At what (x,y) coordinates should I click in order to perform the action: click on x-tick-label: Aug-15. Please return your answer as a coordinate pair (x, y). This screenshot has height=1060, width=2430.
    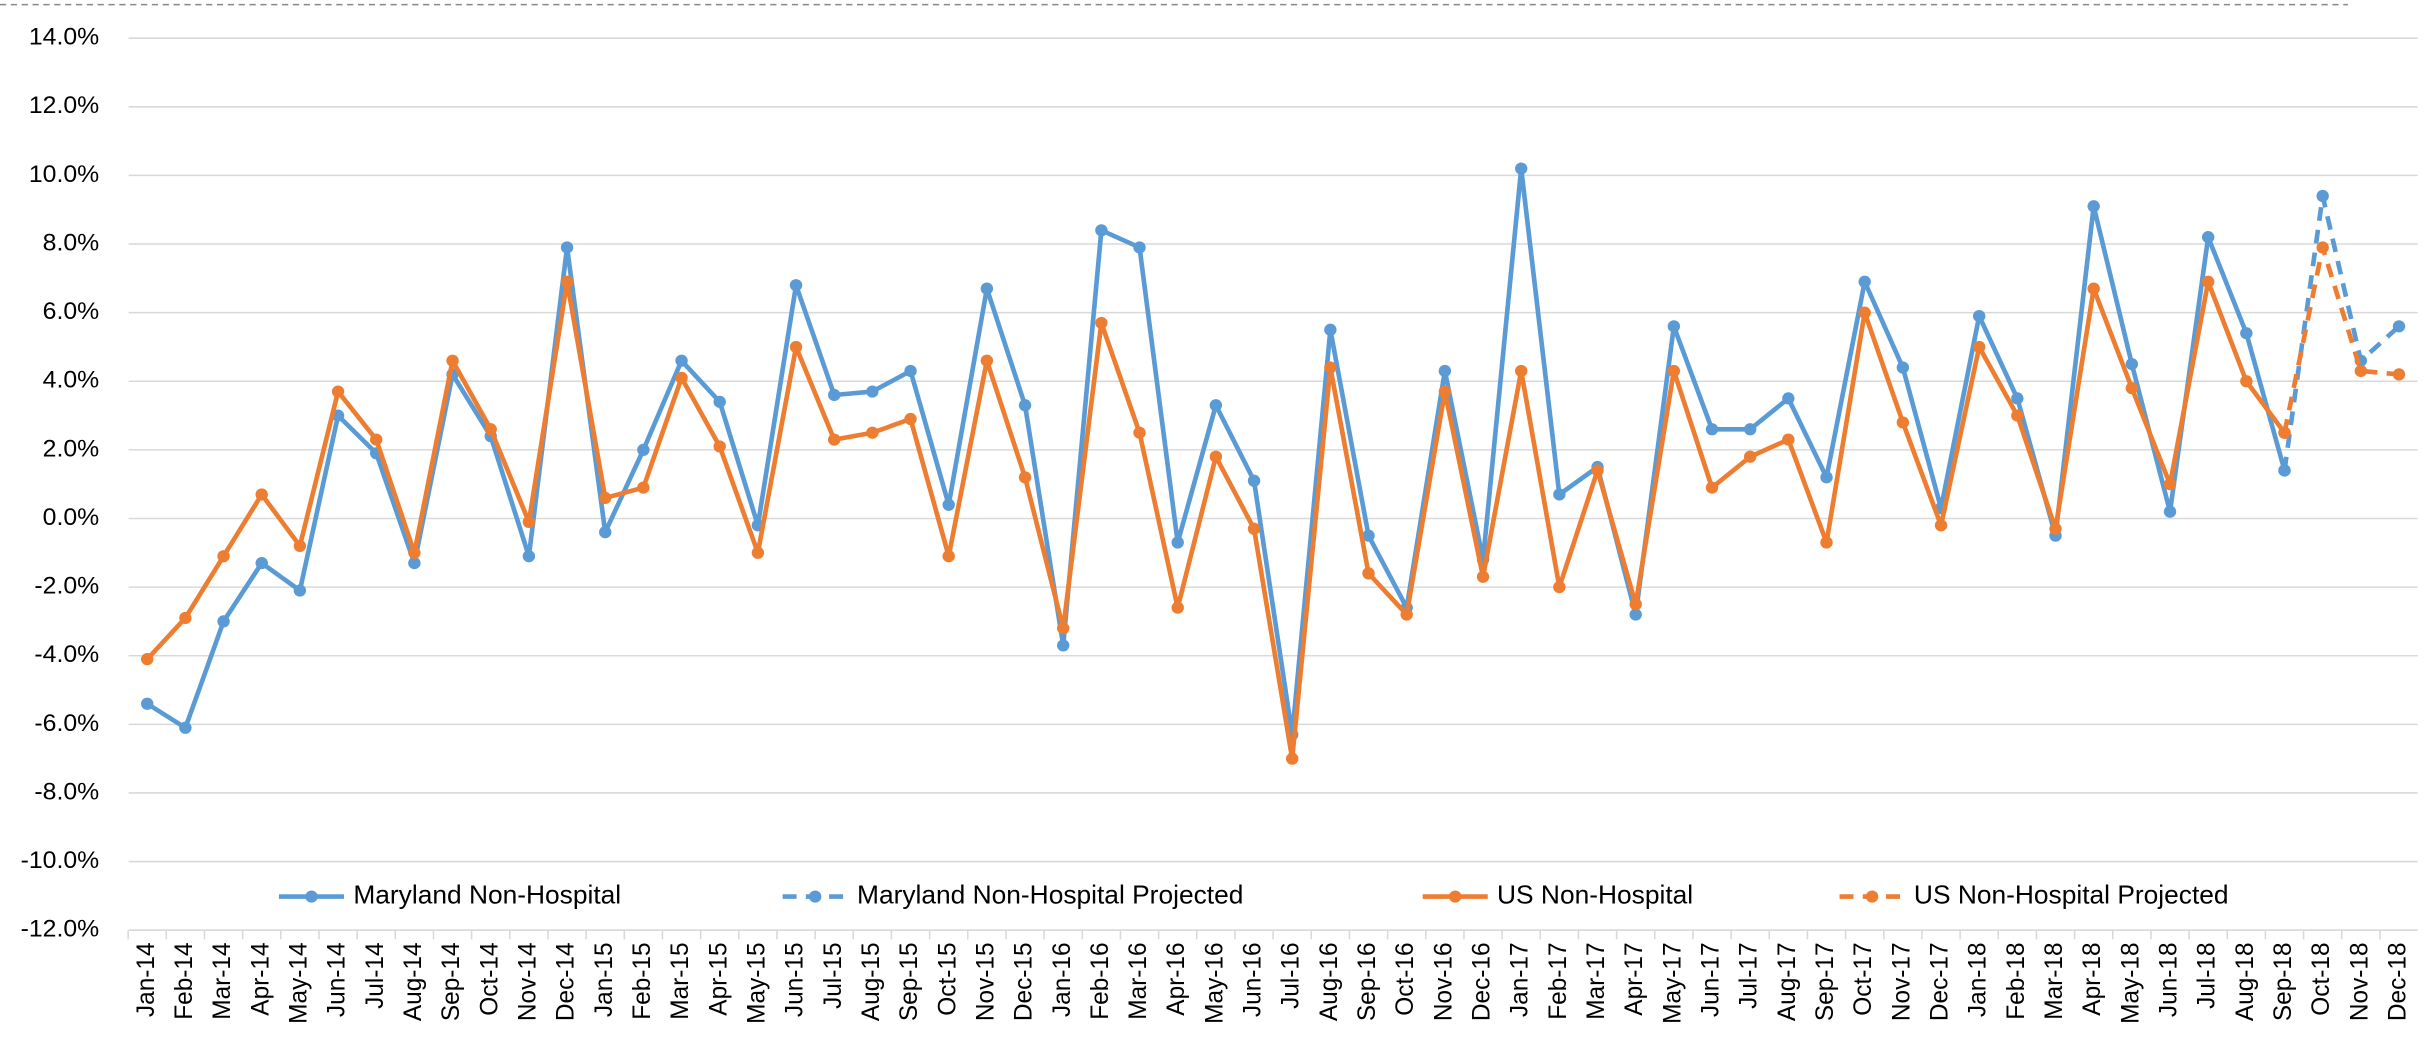
    Looking at the image, I should click on (871, 981).